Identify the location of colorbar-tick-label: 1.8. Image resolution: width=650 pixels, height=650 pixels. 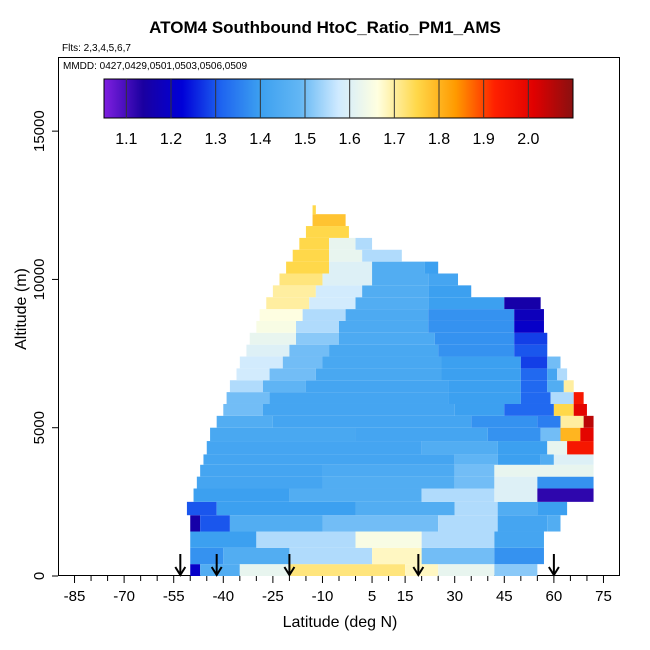
(439, 139).